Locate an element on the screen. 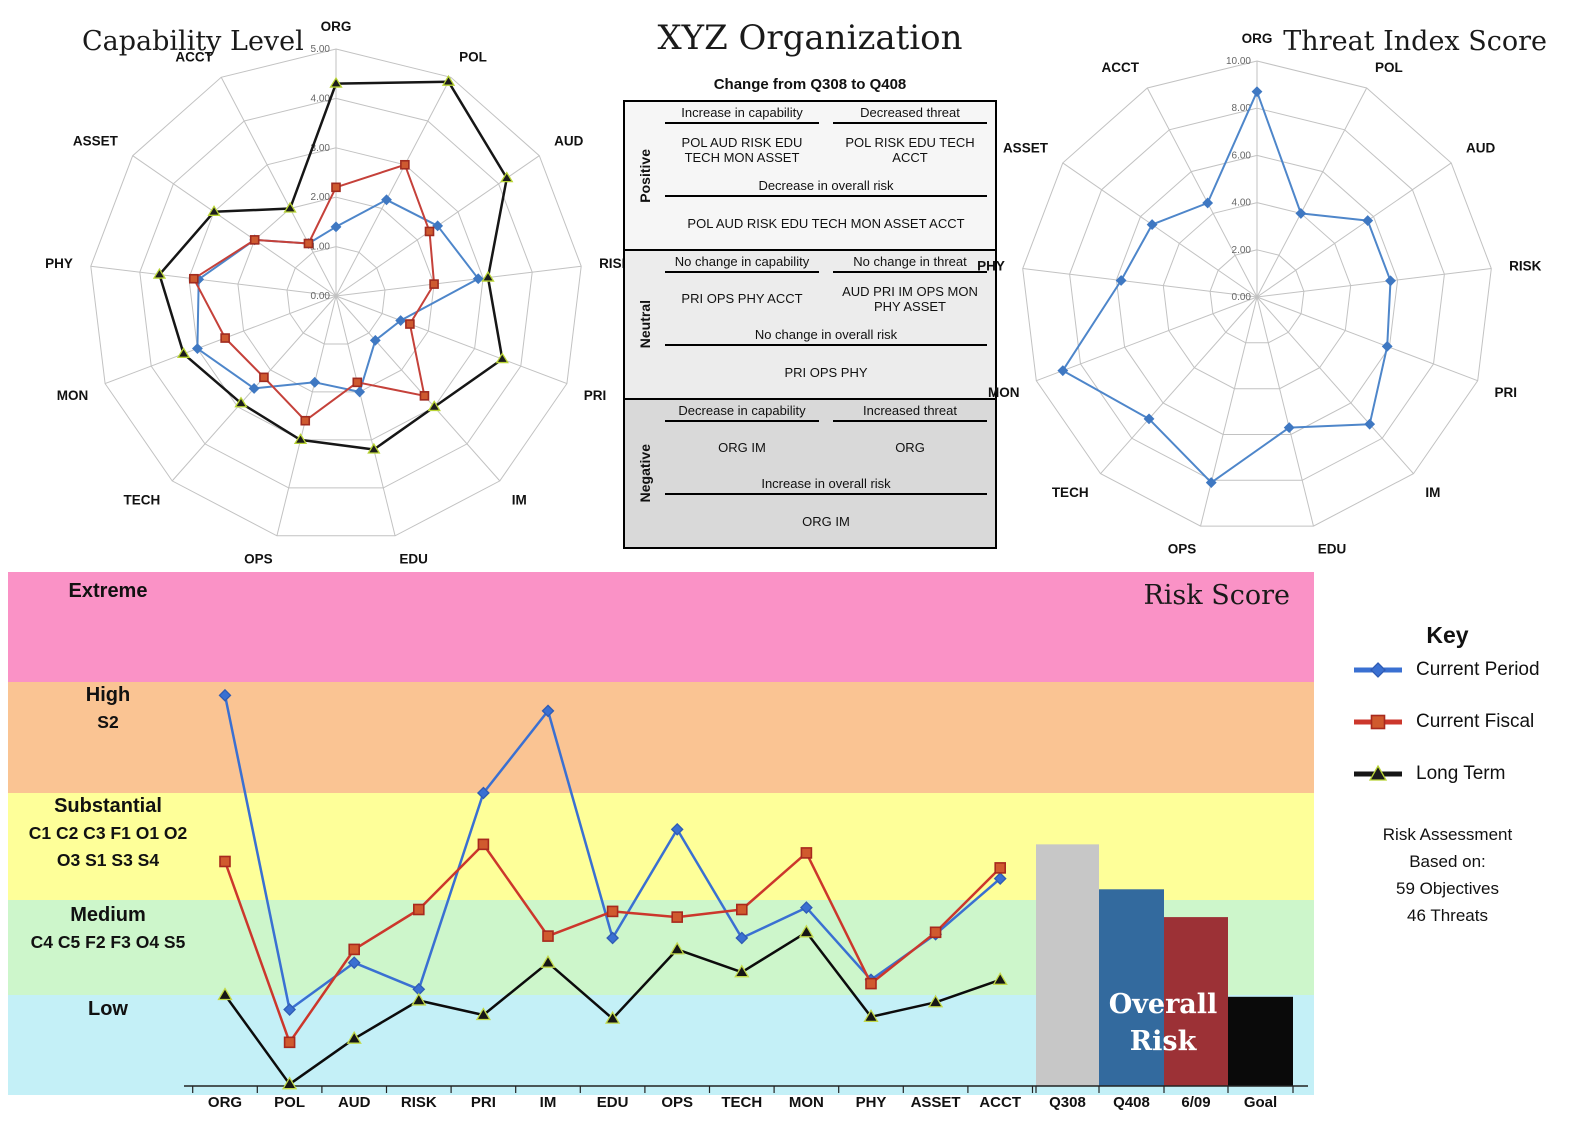 The width and height of the screenshot is (1575, 1137). col-header: Decrease in capability is located at coordinates (742, 411).